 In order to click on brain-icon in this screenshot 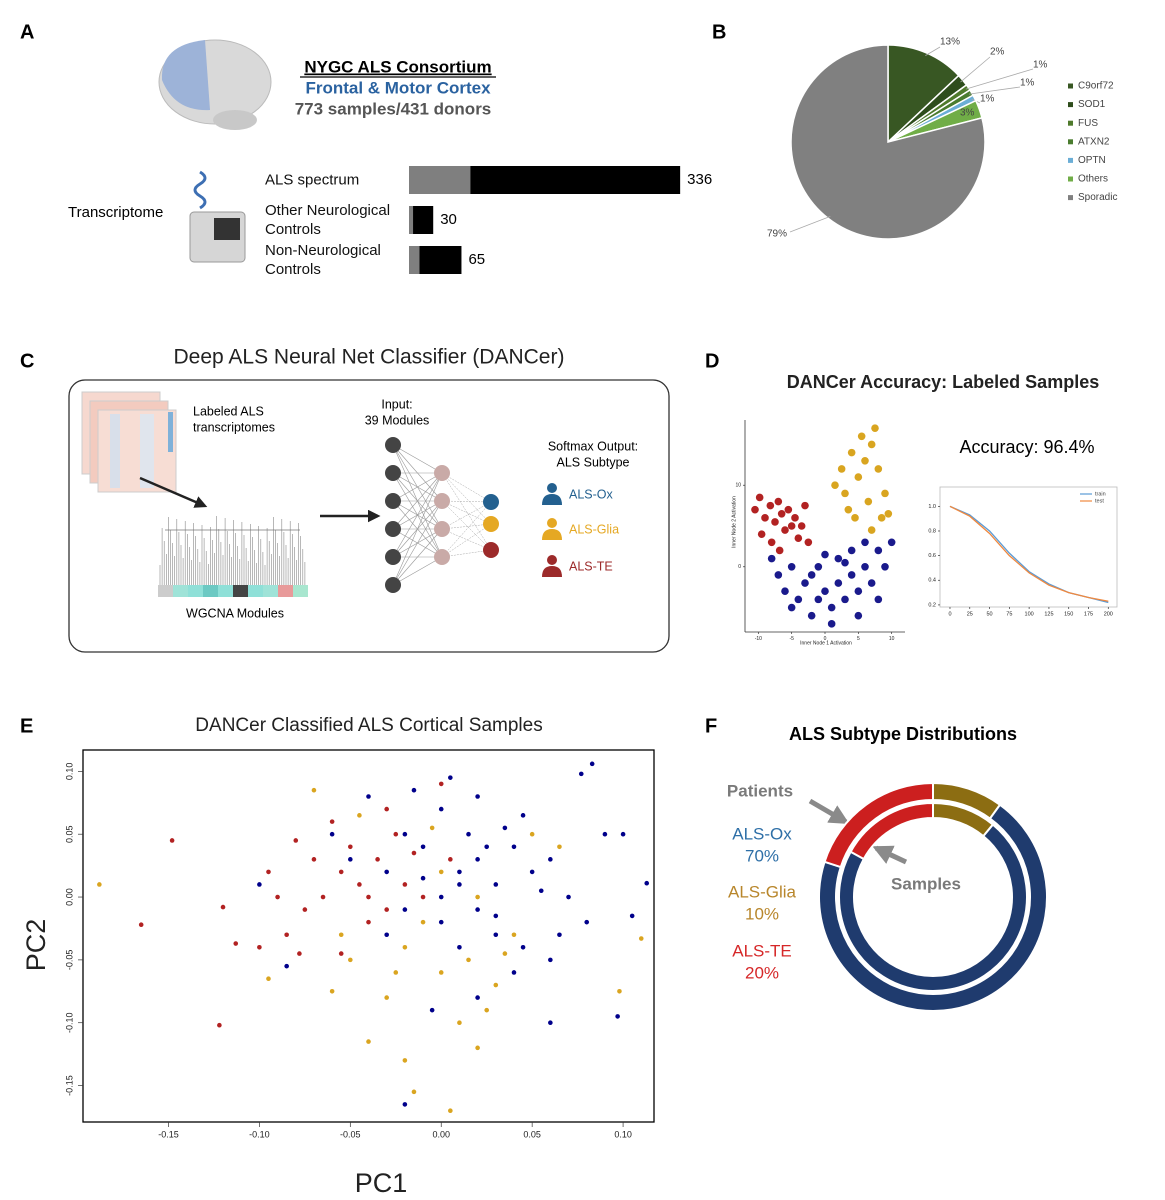, I will do `click(215, 84)`.